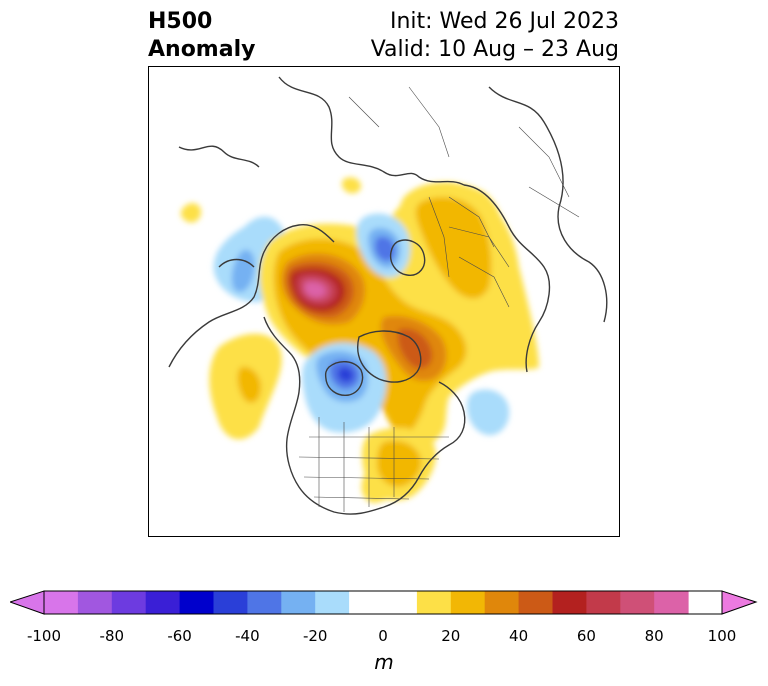 The width and height of the screenshot is (768, 686). I want to click on map-title: H500 Anomaly, so click(201, 36).